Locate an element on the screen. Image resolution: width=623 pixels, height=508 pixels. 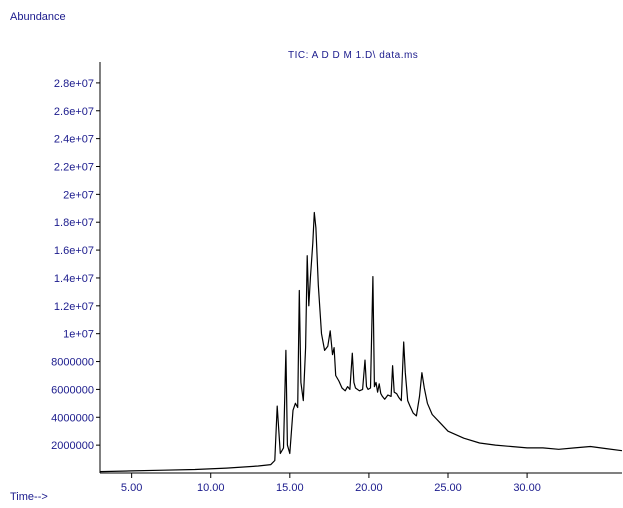
y-tick-label: 2.6e+07 is located at coordinates (74, 112).